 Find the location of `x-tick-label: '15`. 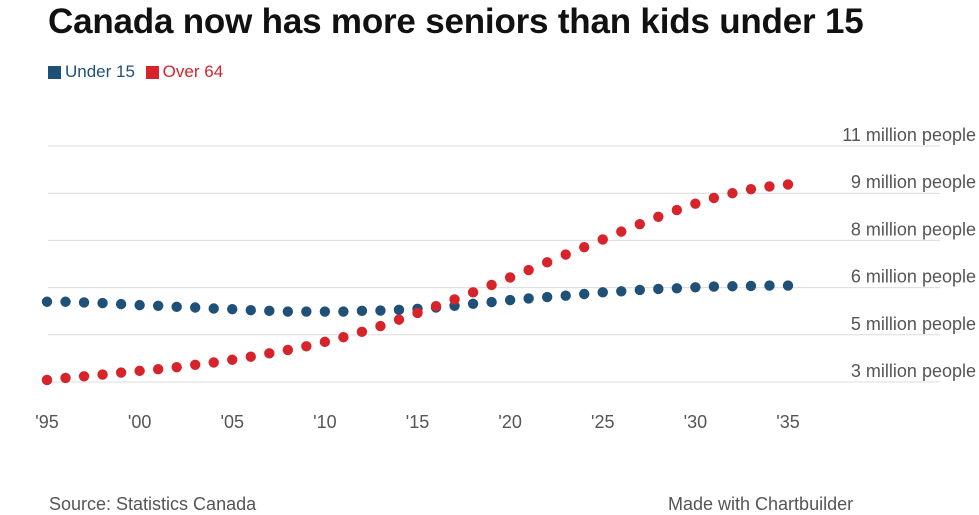

x-tick-label: '15 is located at coordinates (417, 422).